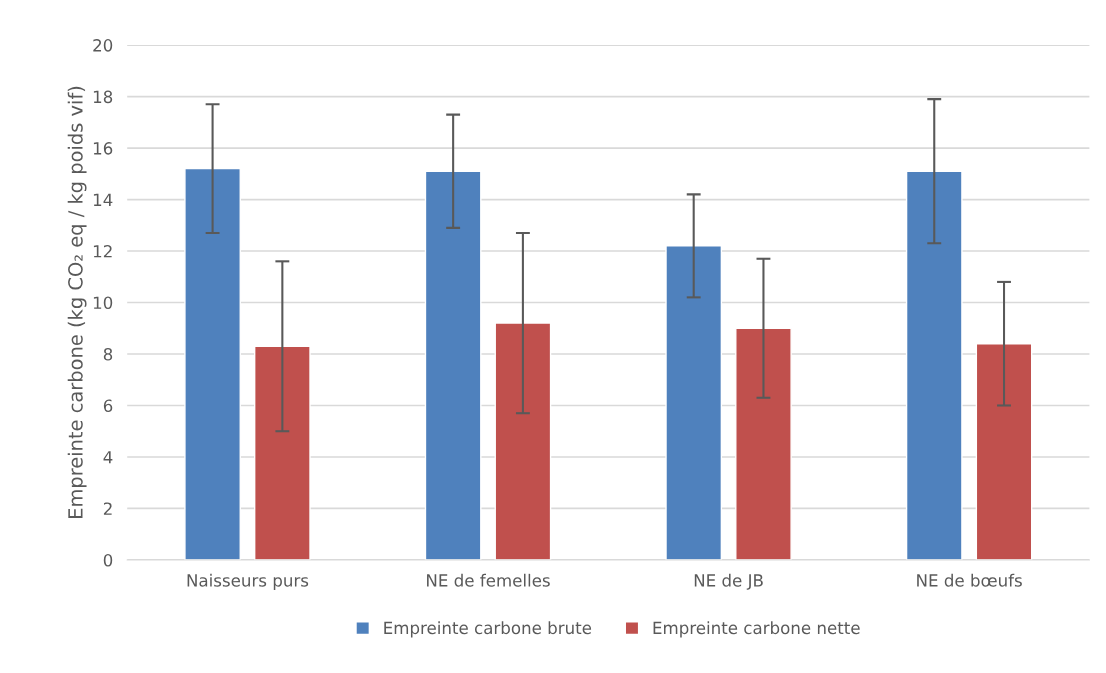 This screenshot has height=673, width=1106. Describe the element at coordinates (488, 629) in the screenshot. I see `legend-label: Empreinte carbone brute` at that location.